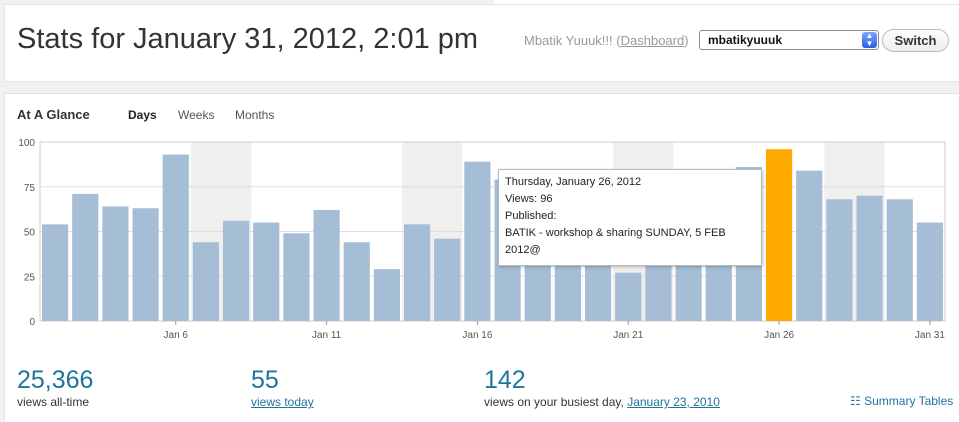  Describe the element at coordinates (477, 335) in the screenshot. I see `x-tick-label: Jan 16` at that location.